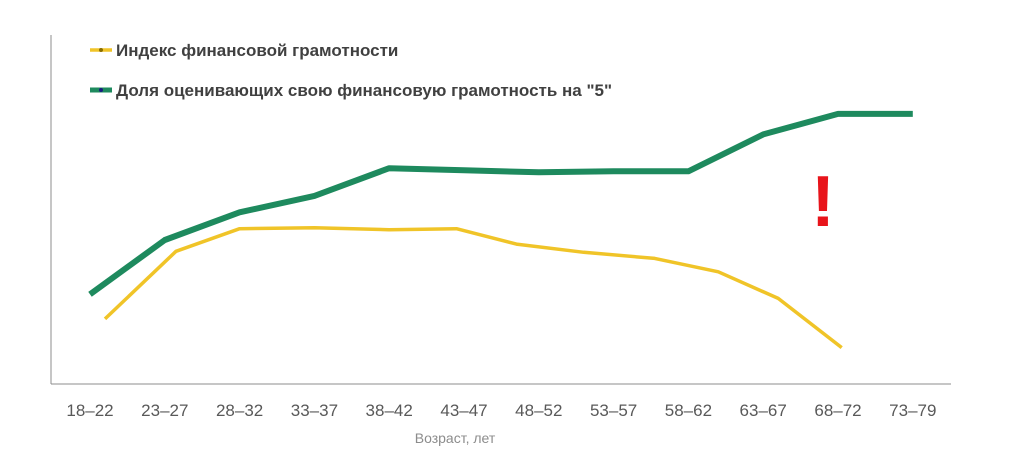  I want to click on annotation-exclamation: !, so click(823, 202).